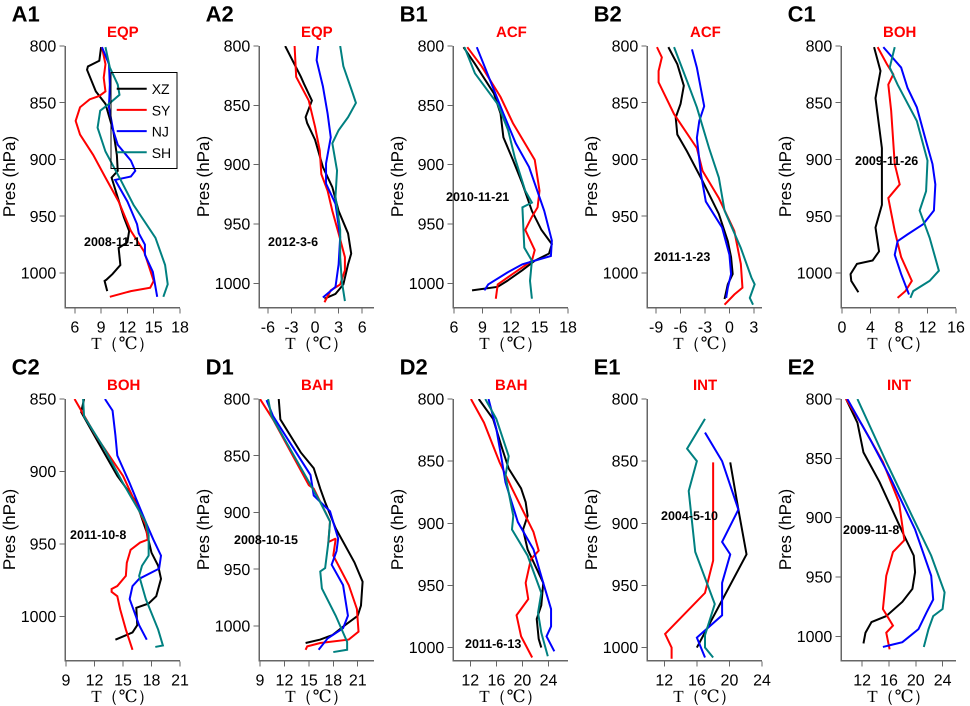  Describe the element at coordinates (414, 367) in the screenshot. I see `chart-title: D2` at that location.